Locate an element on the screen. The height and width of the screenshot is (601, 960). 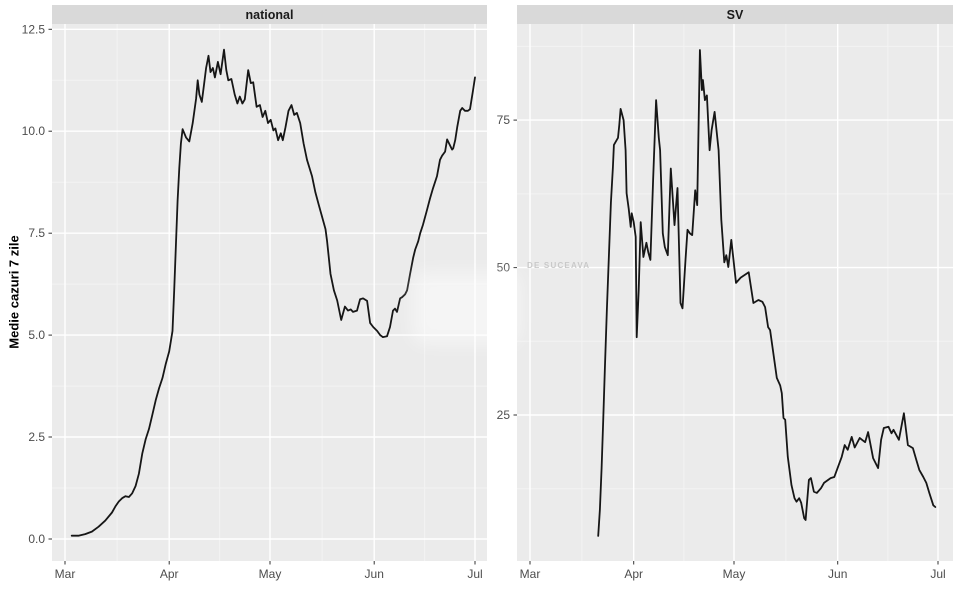
y-tick-label: 10.0 is located at coordinates (34, 131).